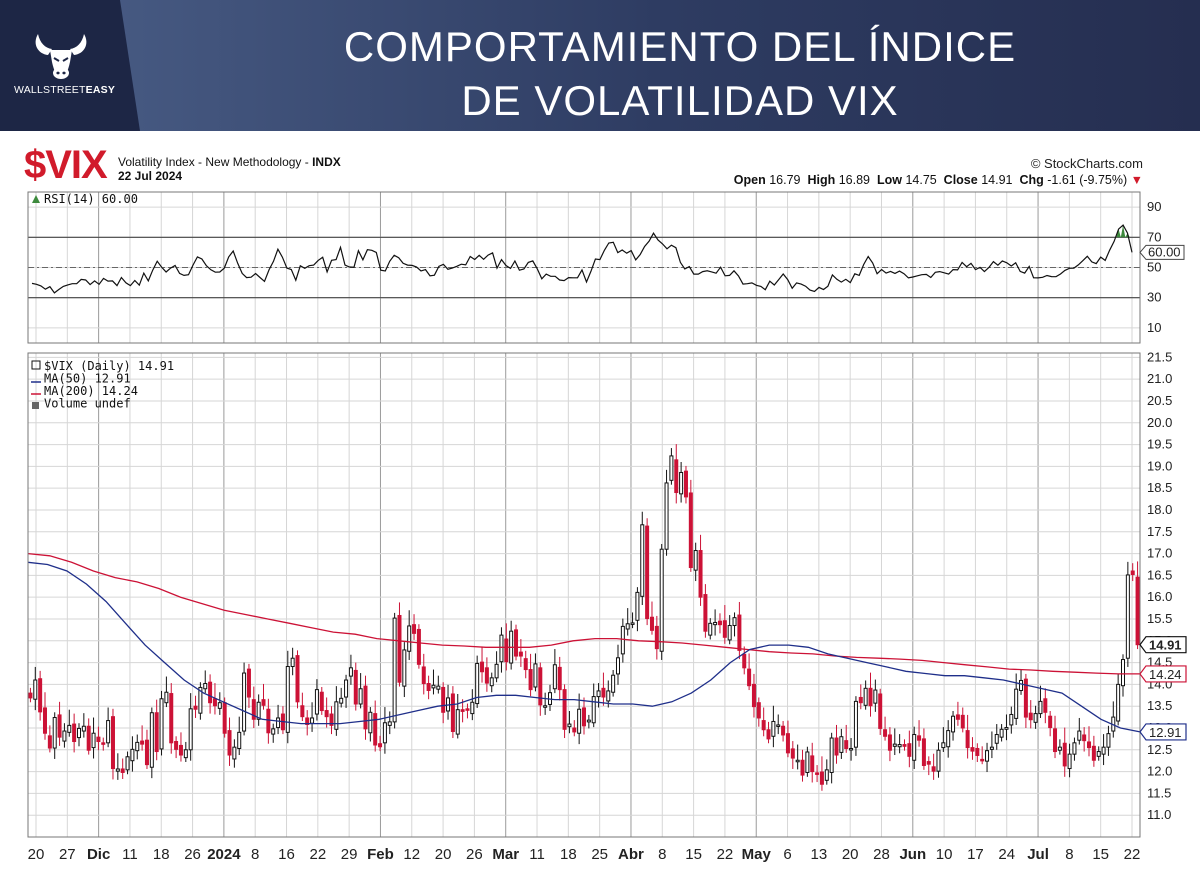  What do you see at coordinates (680, 100) in the screenshot?
I see `title-line-2: DE VOLATILIDAD VIX` at bounding box center [680, 100].